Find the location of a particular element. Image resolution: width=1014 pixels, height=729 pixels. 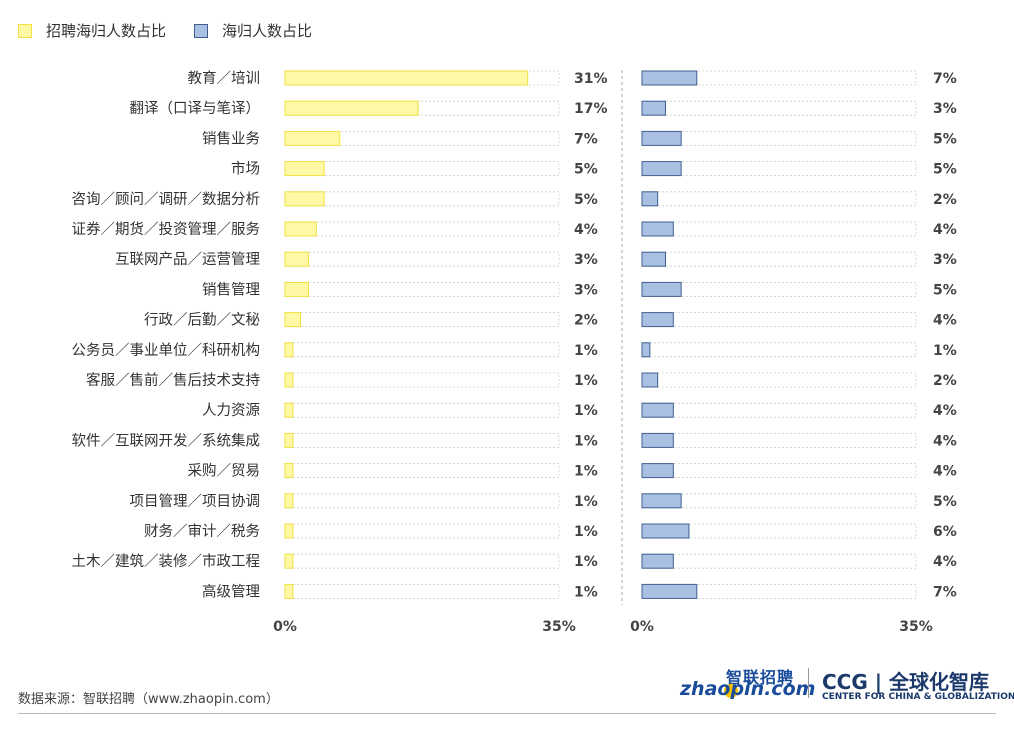

category-label: 行政／后勤／文秘 is located at coordinates (202, 320).